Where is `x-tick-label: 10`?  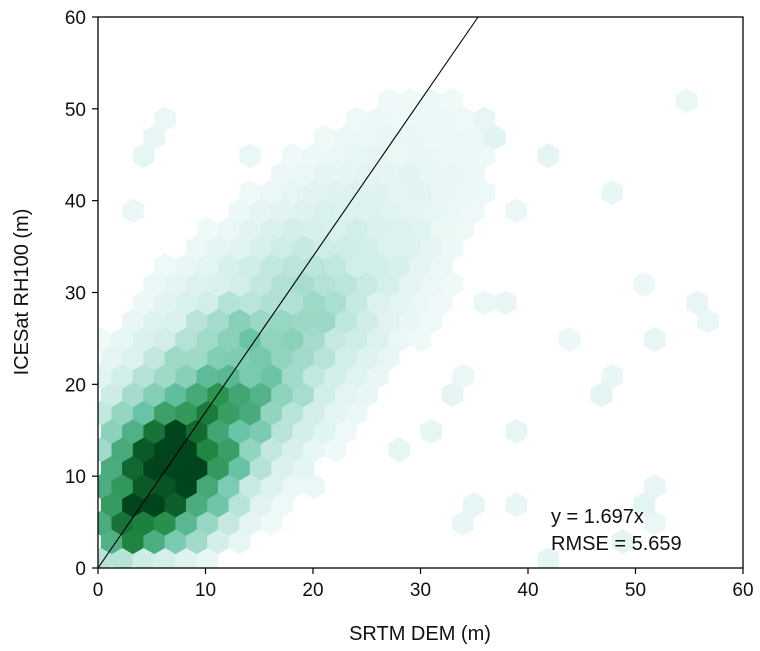 x-tick-label: 10 is located at coordinates (205, 590).